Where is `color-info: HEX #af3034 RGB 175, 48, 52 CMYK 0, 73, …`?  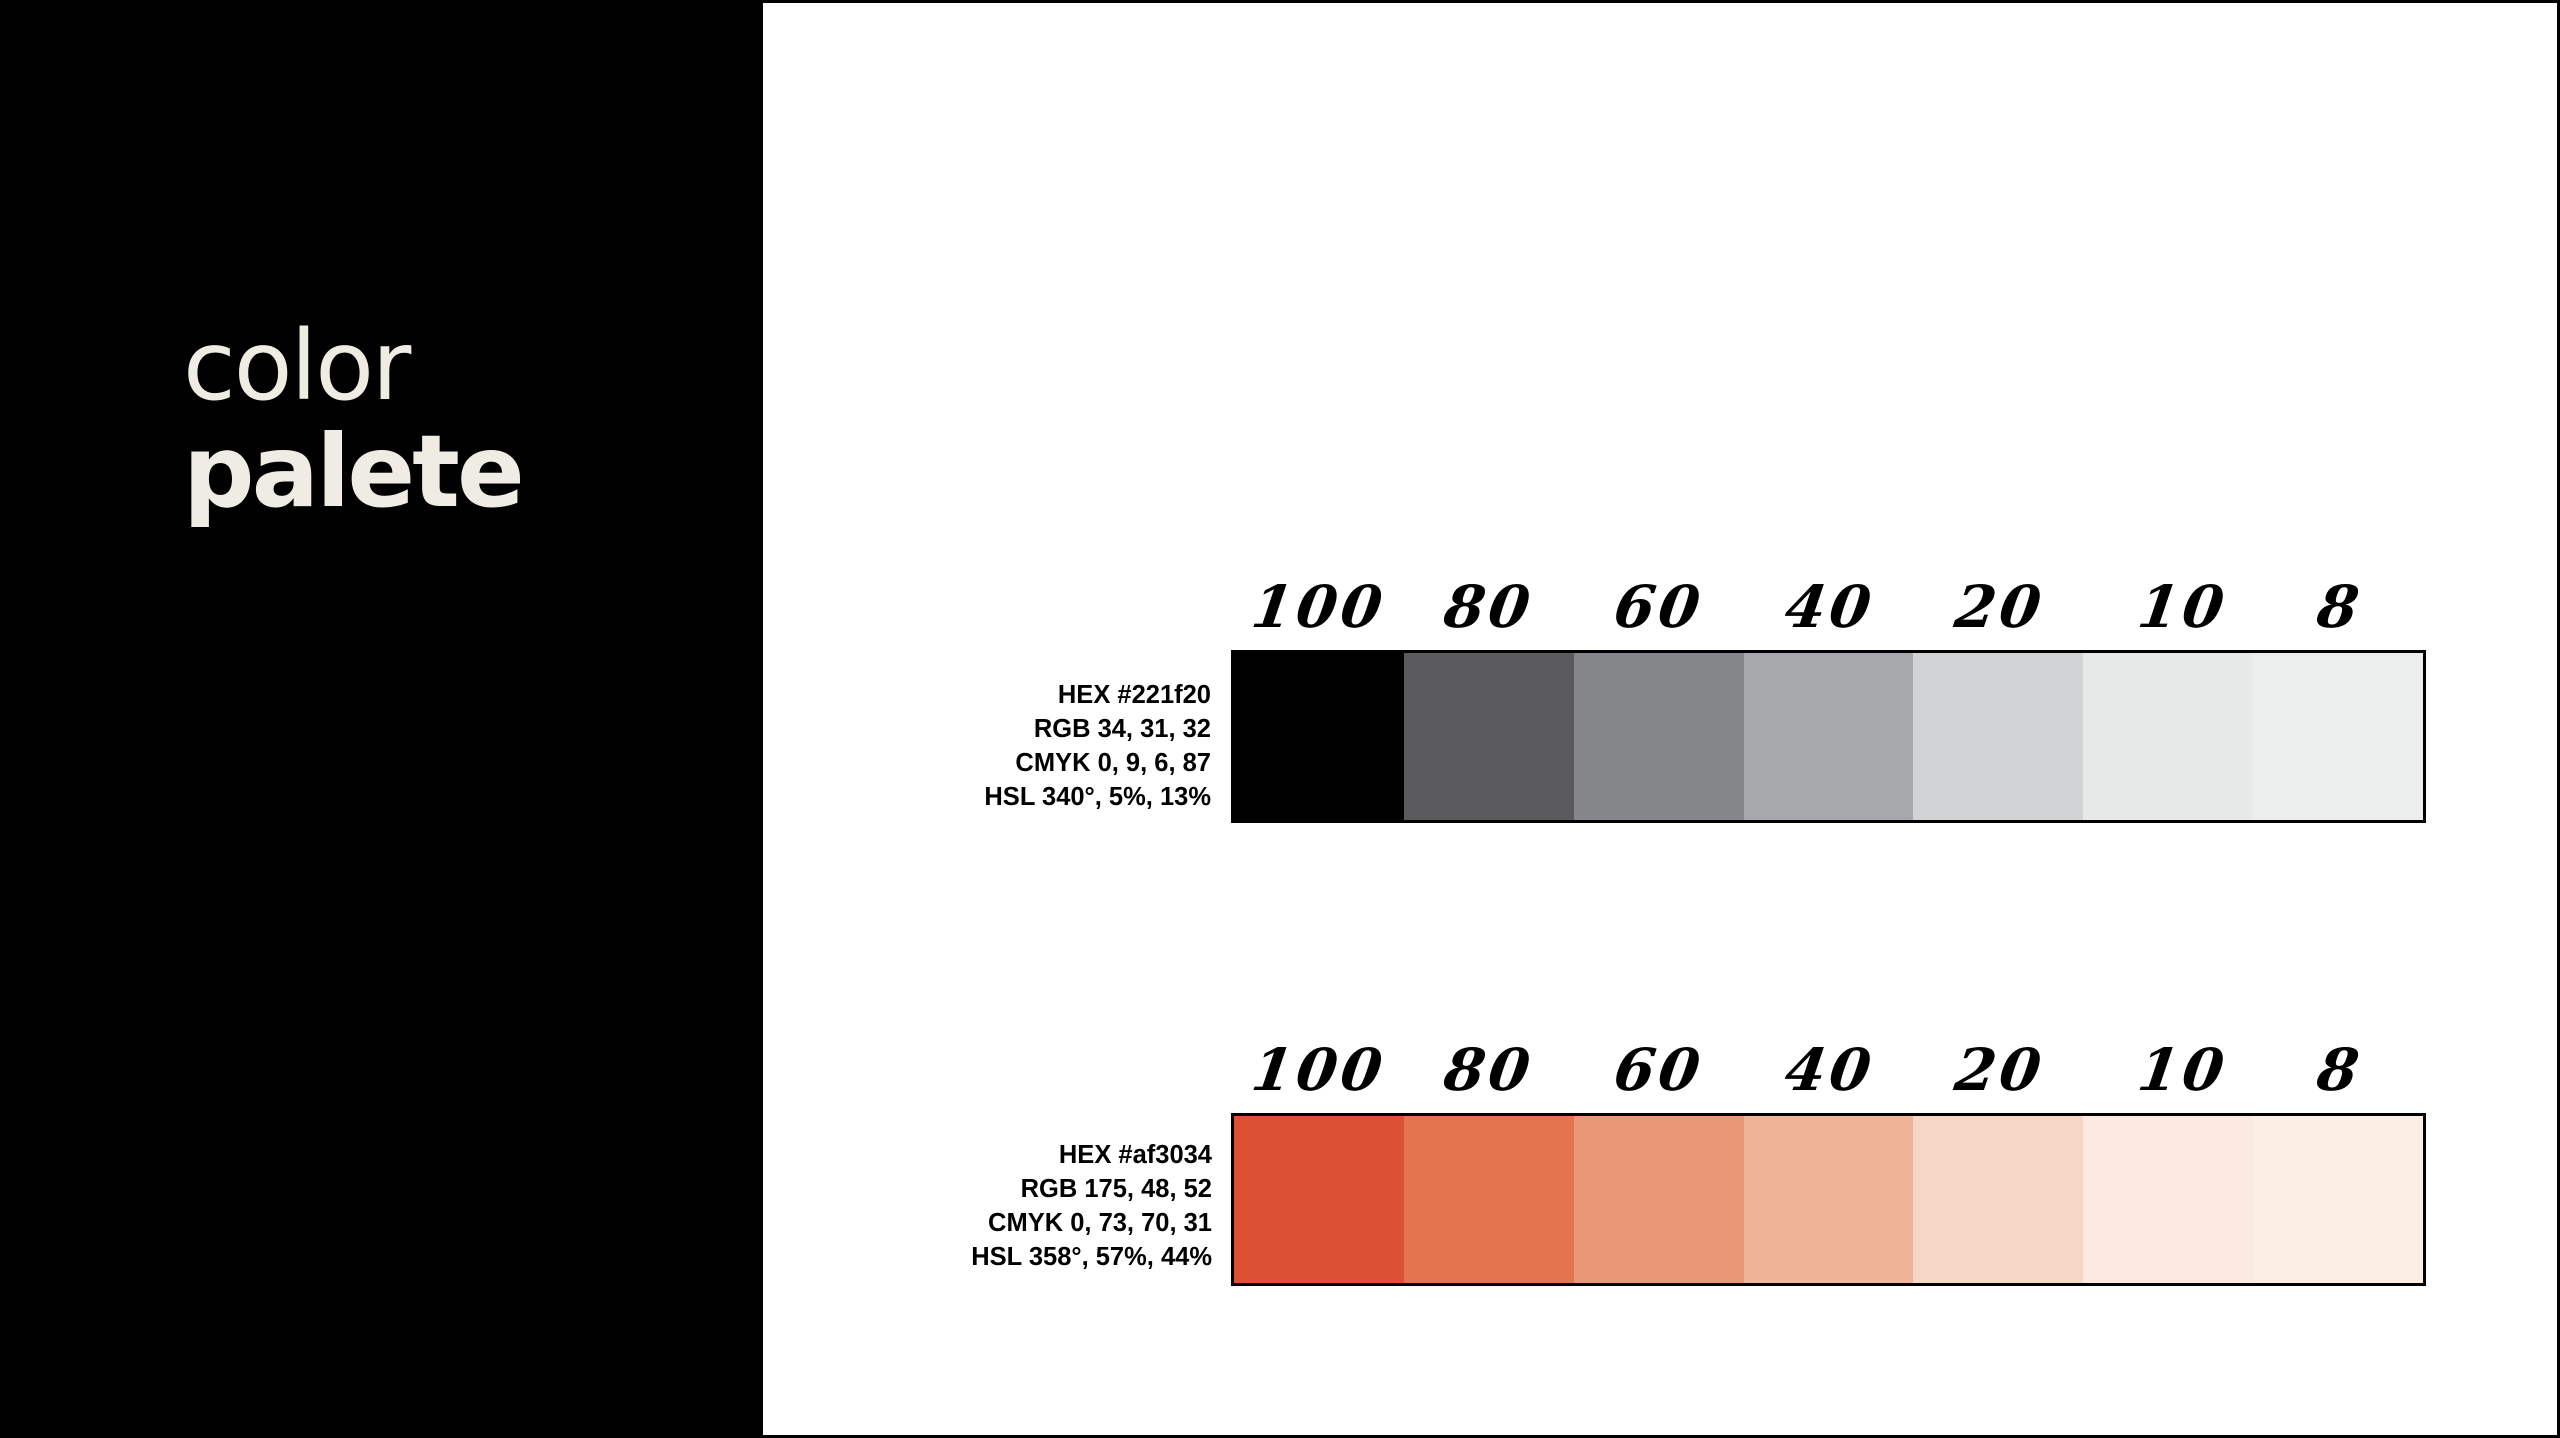 color-info: HEX #af3034 RGB 175, 48, 52 CMYK 0, 73, … is located at coordinates (1091, 1206).